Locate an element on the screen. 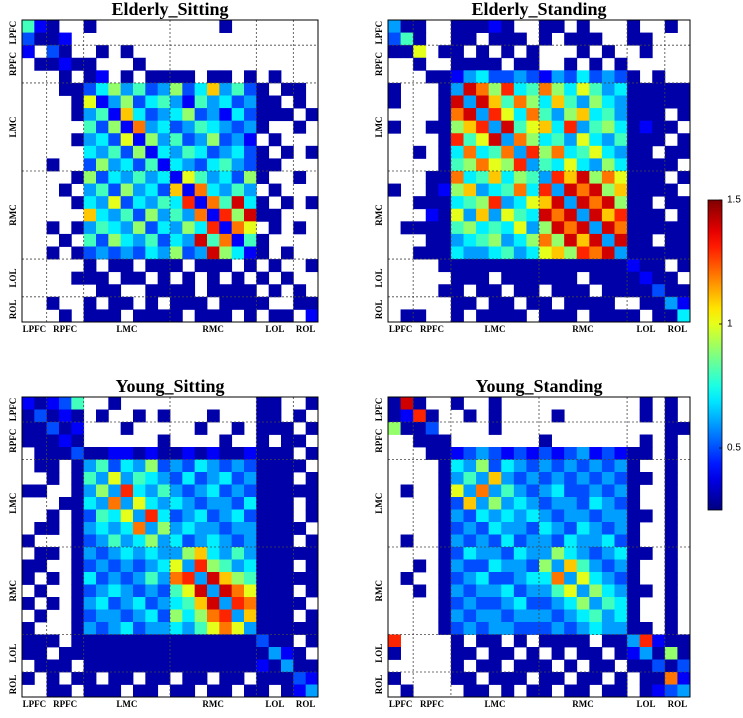 This screenshot has height=718, width=743. region-label-y: LMC is located at coordinates (13, 503).